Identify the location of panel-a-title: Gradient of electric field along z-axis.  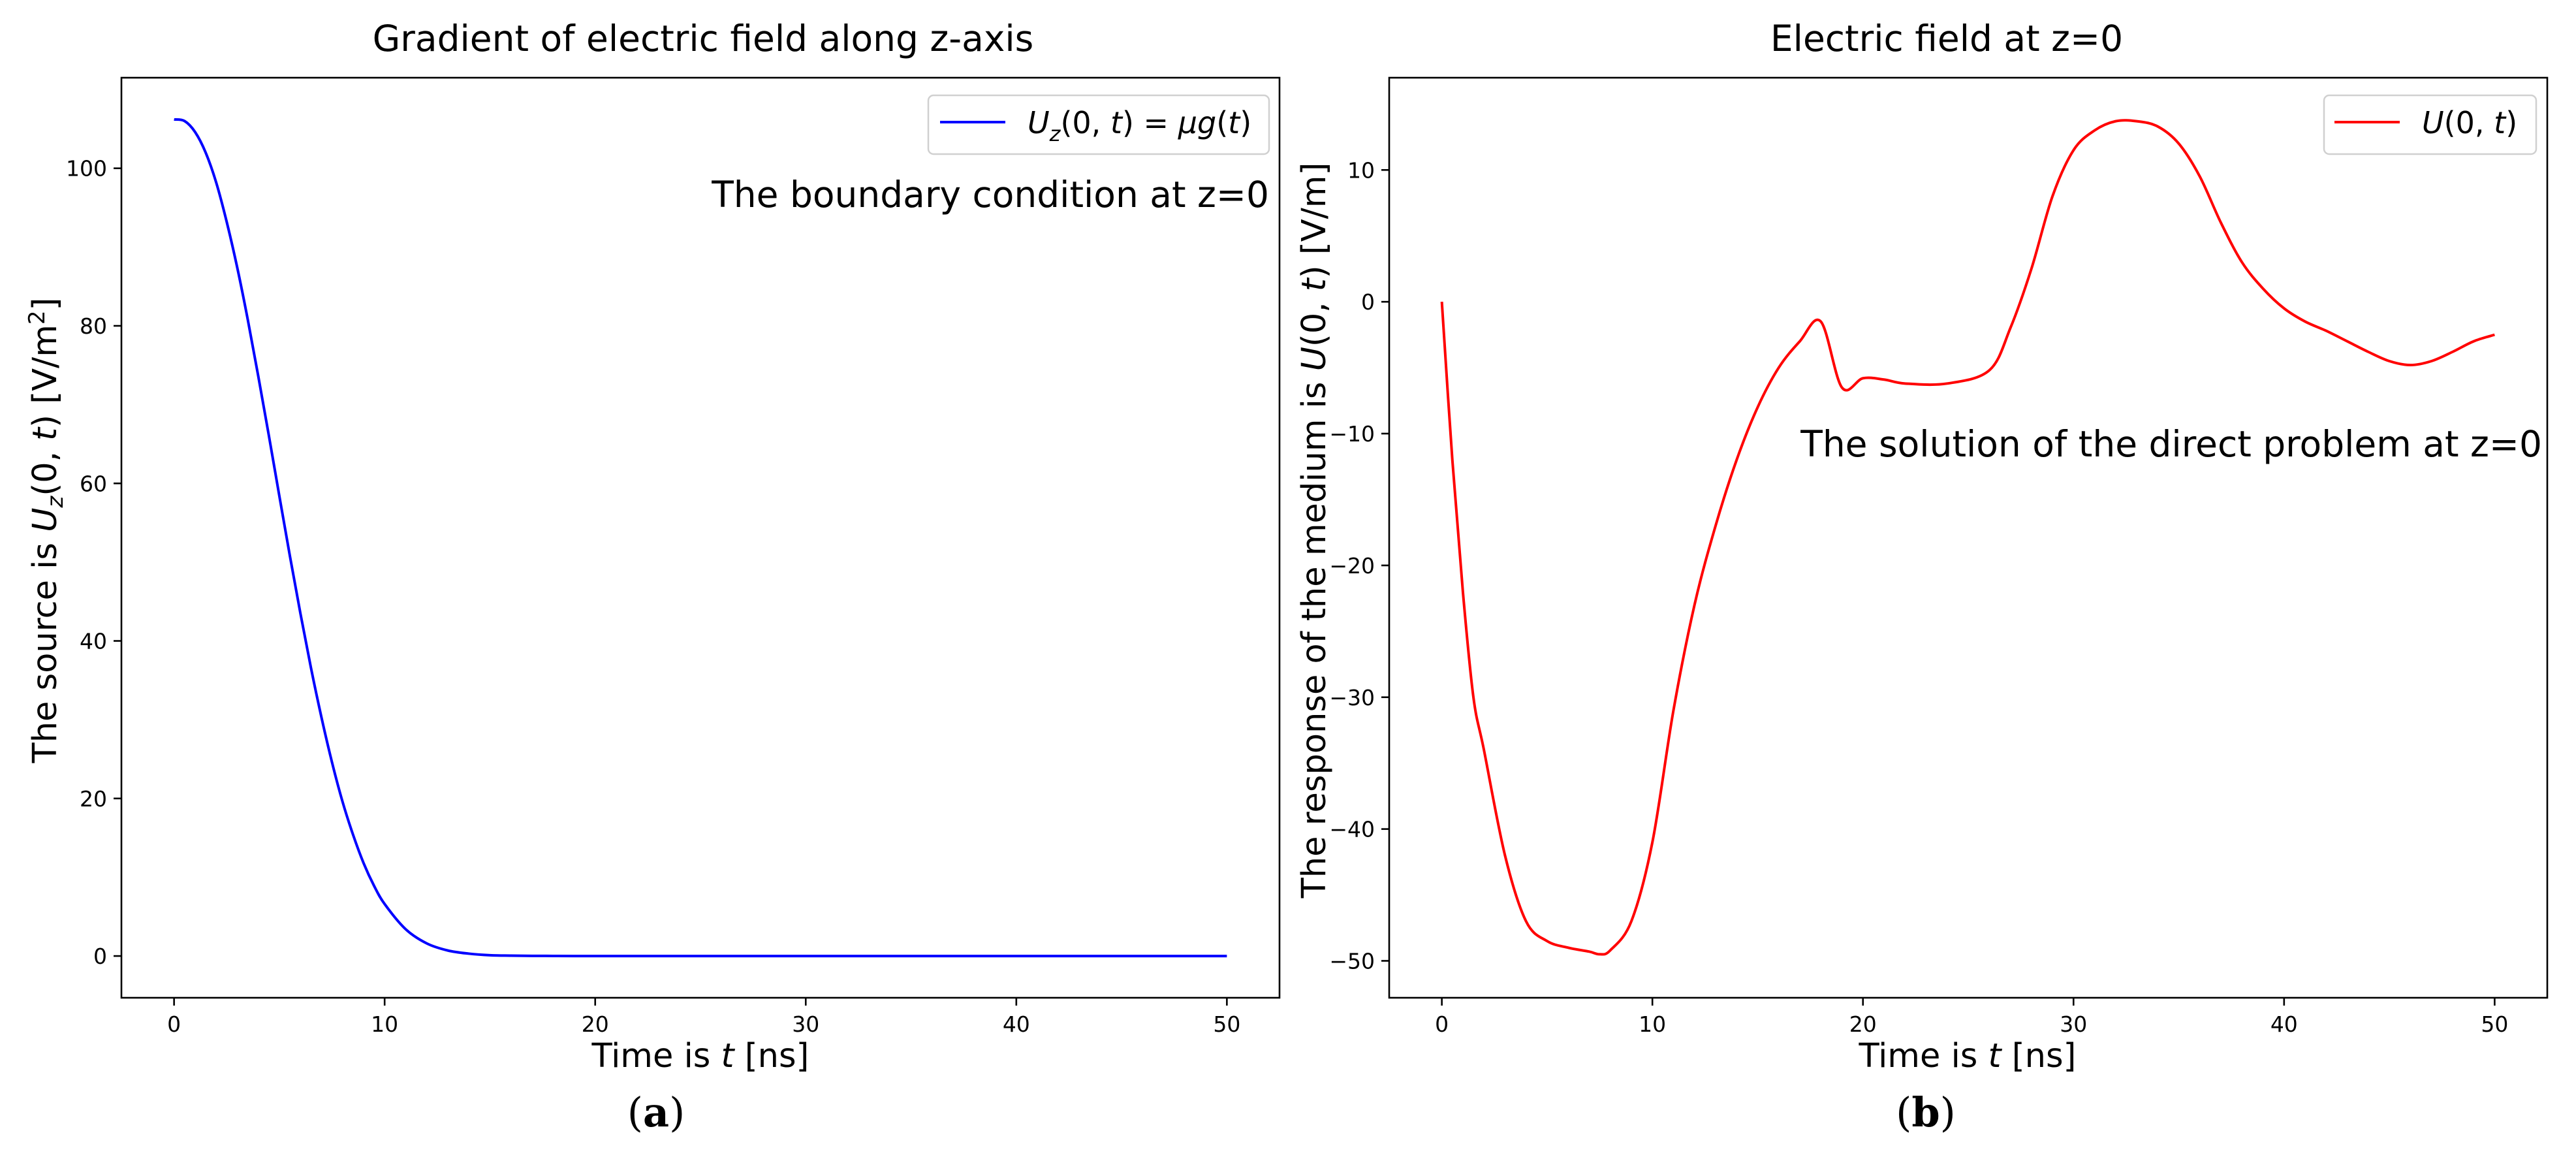
(704, 38).